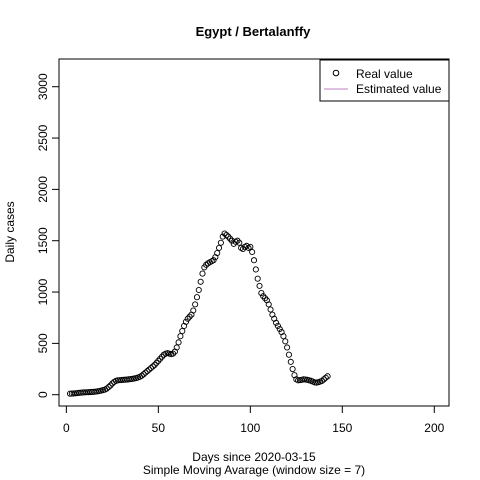  What do you see at coordinates (43, 137) in the screenshot?
I see `y-tick-label: 2500` at bounding box center [43, 137].